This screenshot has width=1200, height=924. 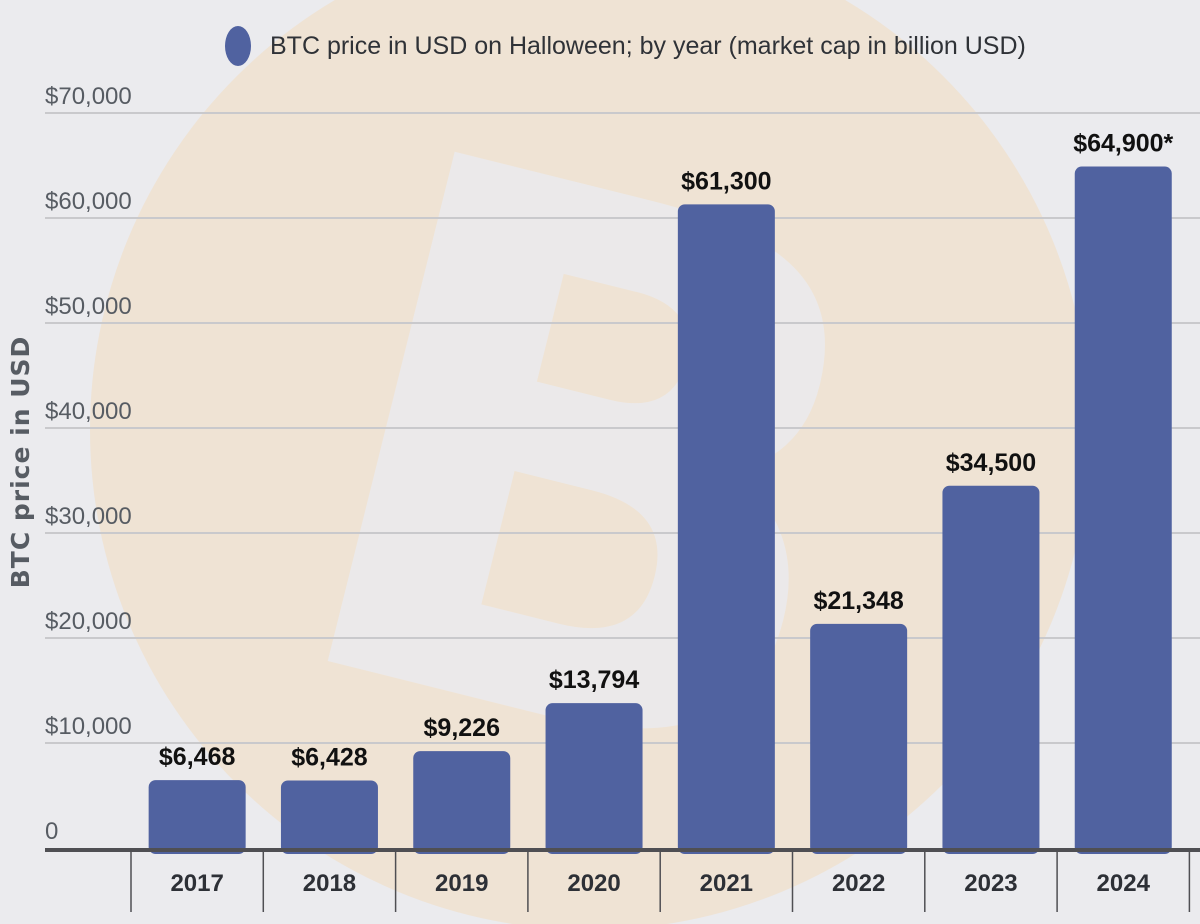 I want to click on data-label: $21,348, so click(x=858, y=601).